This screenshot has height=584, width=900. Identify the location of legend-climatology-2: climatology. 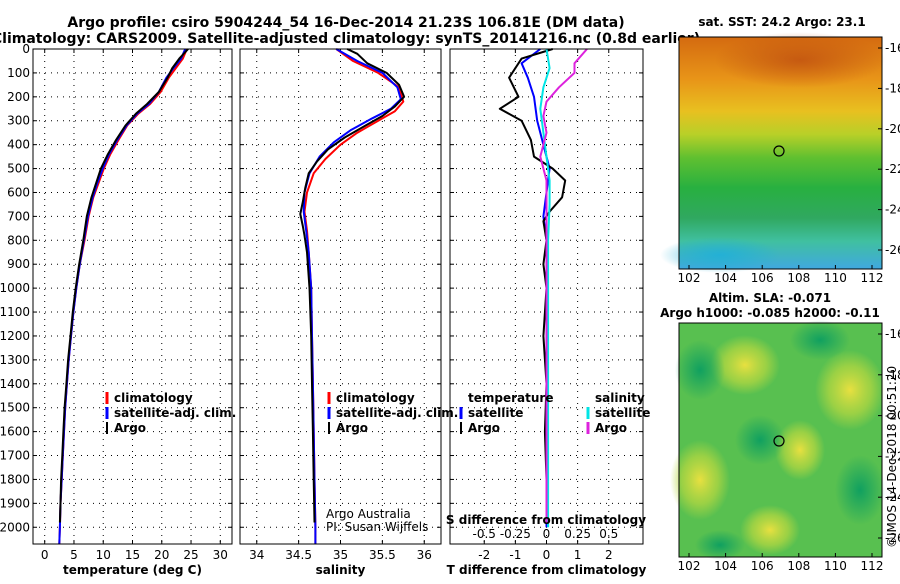
(375, 398).